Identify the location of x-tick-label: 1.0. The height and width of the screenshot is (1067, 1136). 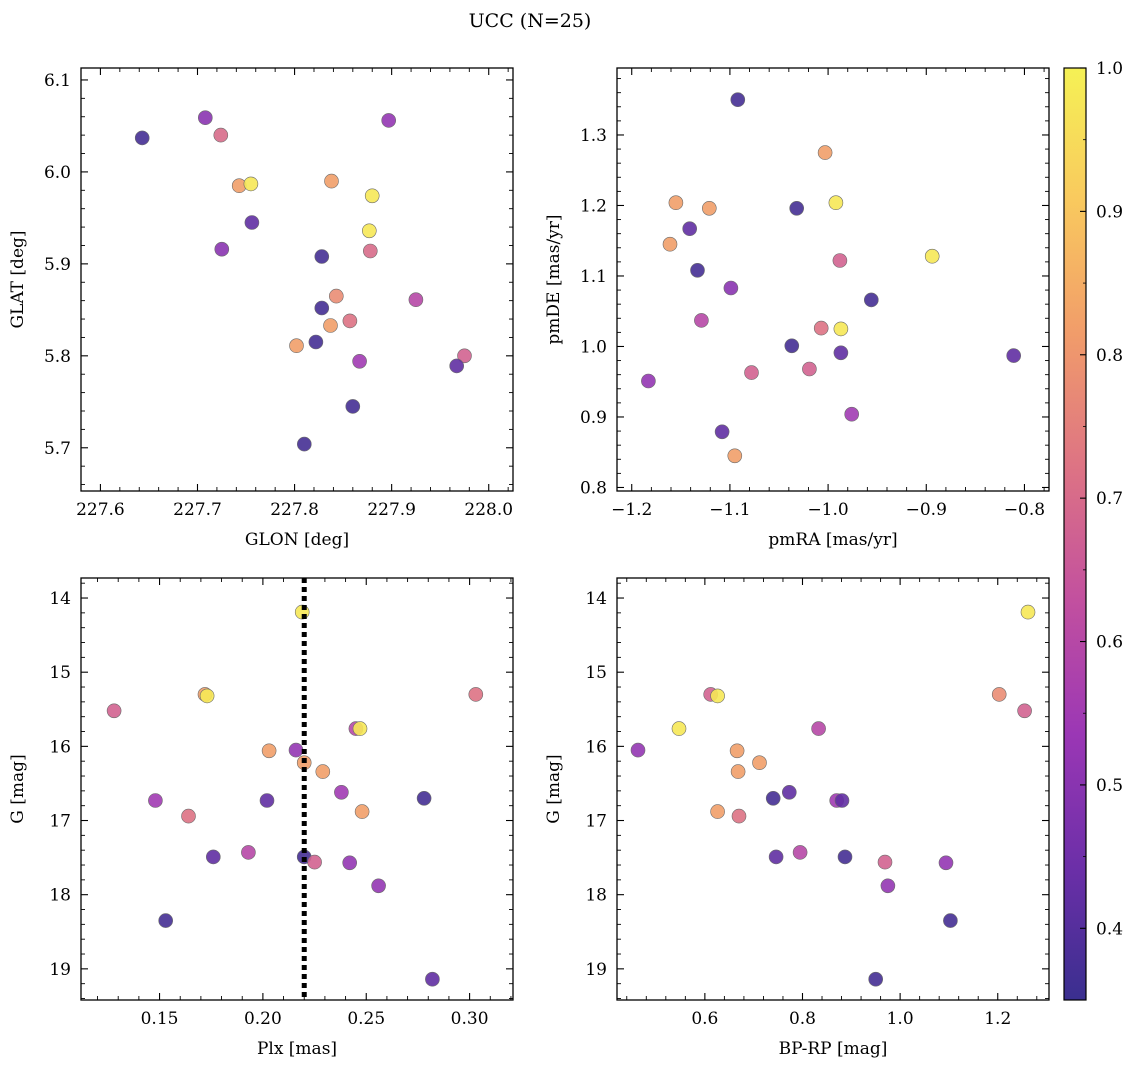
(900, 1019).